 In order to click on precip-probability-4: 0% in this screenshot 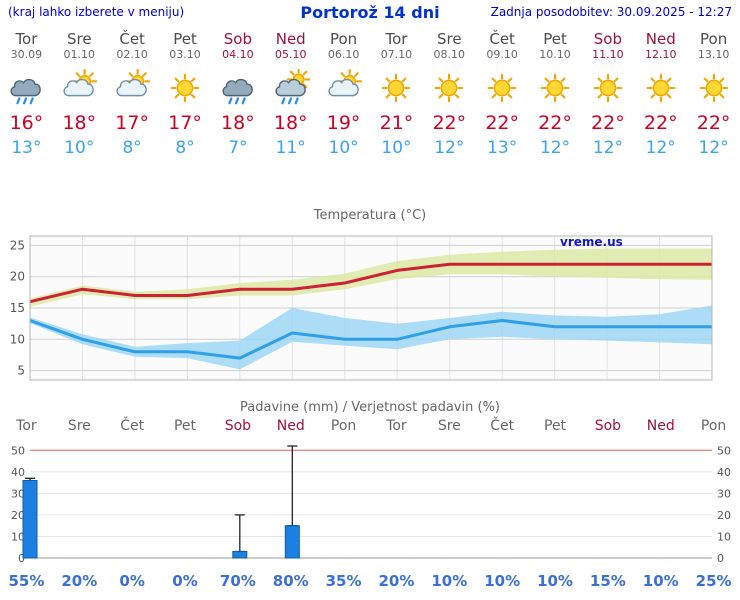, I will do `click(185, 581)`.